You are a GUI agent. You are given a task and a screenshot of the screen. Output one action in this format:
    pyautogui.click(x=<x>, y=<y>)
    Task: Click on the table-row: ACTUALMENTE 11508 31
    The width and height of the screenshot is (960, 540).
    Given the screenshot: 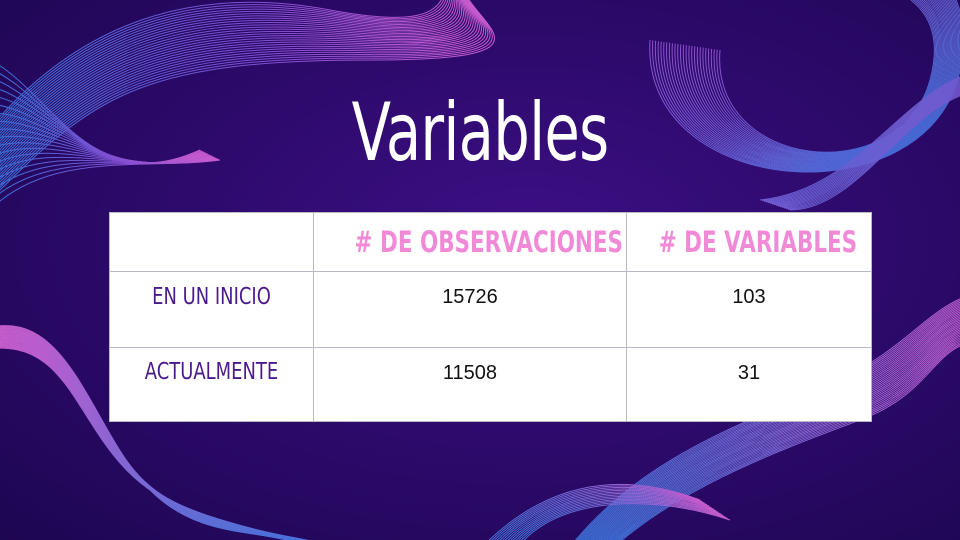 What is the action you would take?
    pyautogui.click(x=490, y=384)
    